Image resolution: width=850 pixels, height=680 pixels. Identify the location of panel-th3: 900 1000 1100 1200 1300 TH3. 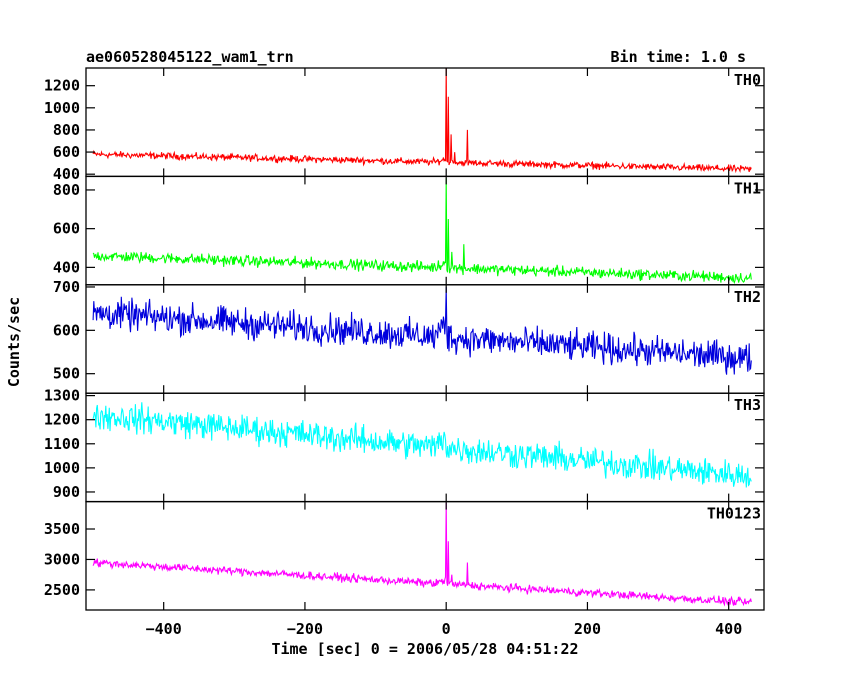
(404, 445).